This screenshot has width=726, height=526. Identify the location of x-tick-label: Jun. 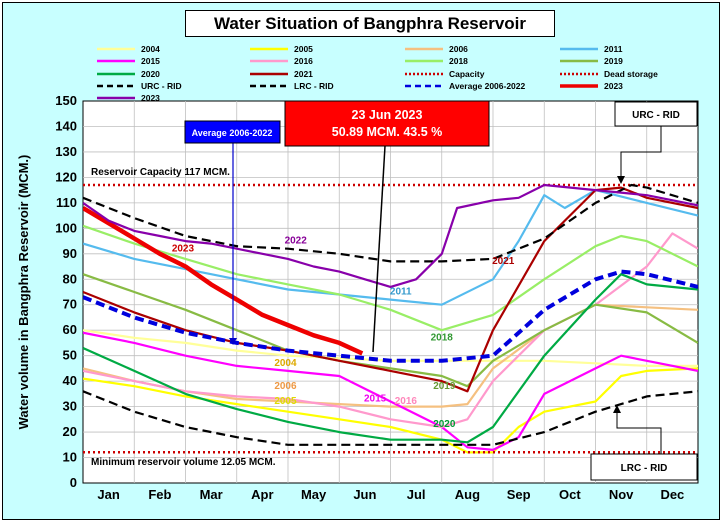
(364, 494).